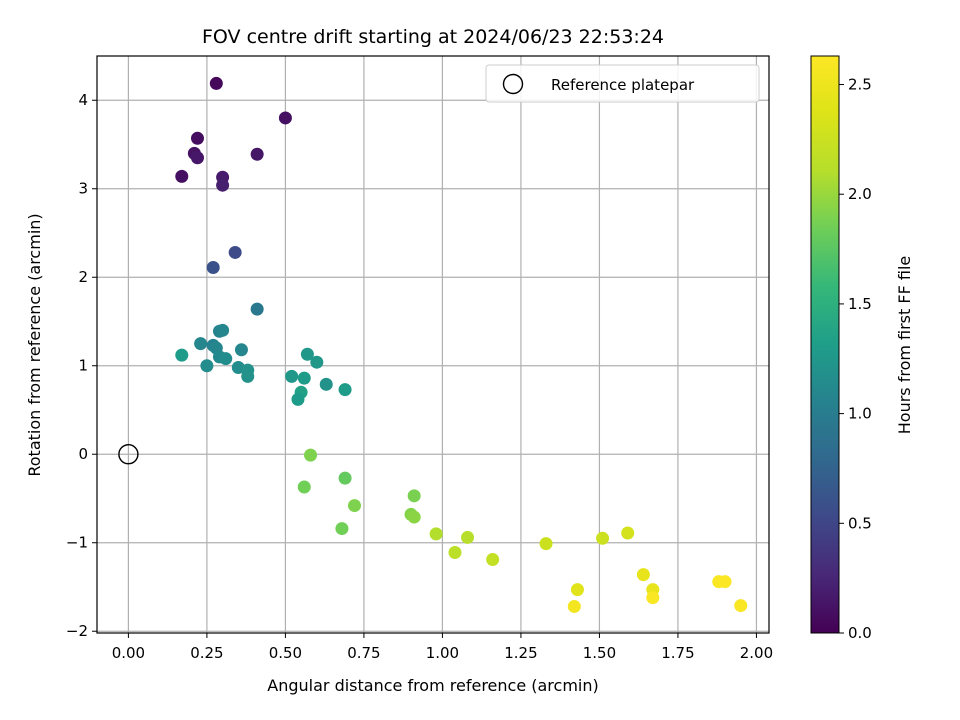 This screenshot has height=720, width=960. Describe the element at coordinates (77, 631) in the screenshot. I see `y-tick-label: −2` at that location.